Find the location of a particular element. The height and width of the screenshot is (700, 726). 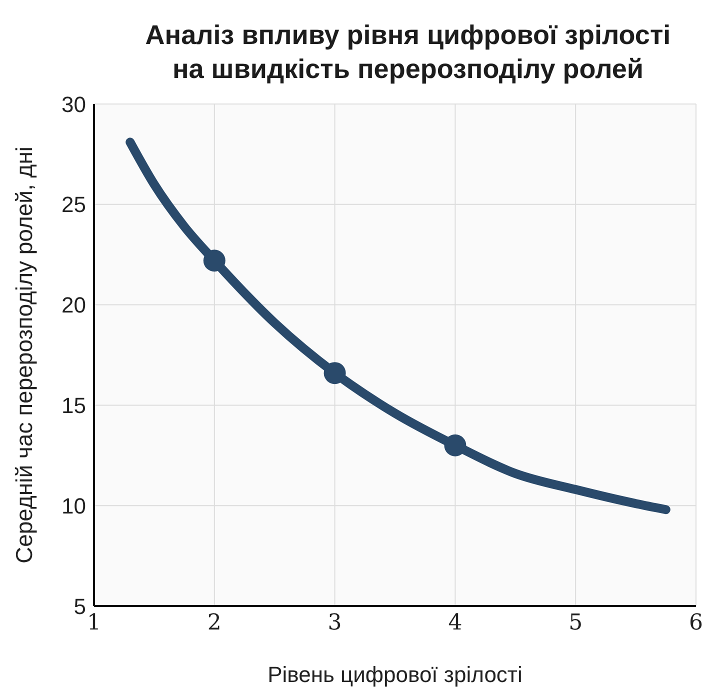

y-tick-label: 20 is located at coordinates (74, 305).